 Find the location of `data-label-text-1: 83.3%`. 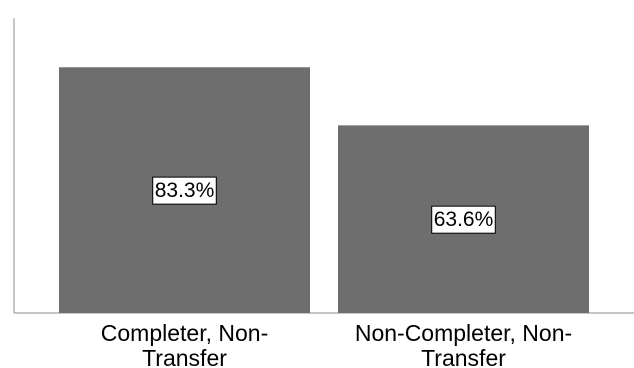

data-label-text-1: 83.3% is located at coordinates (185, 190).